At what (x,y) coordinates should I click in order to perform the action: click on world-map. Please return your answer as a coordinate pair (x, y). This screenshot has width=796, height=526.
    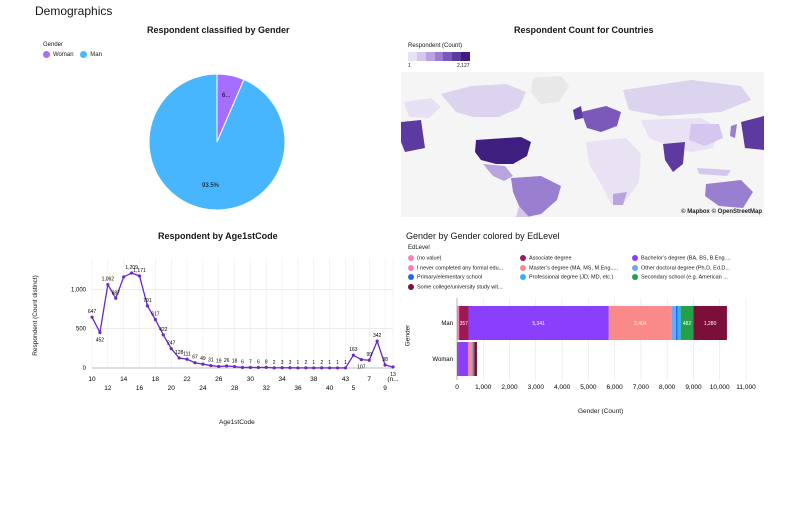
    Looking at the image, I should click on (582, 144).